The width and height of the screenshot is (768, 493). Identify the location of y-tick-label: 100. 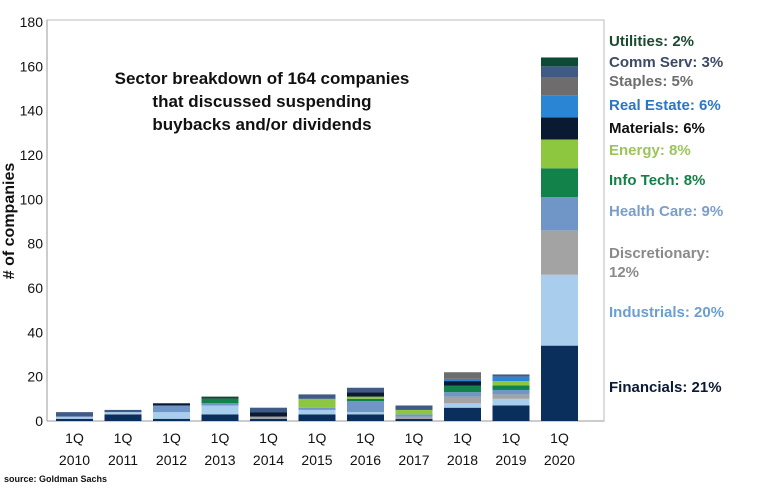
(32, 199).